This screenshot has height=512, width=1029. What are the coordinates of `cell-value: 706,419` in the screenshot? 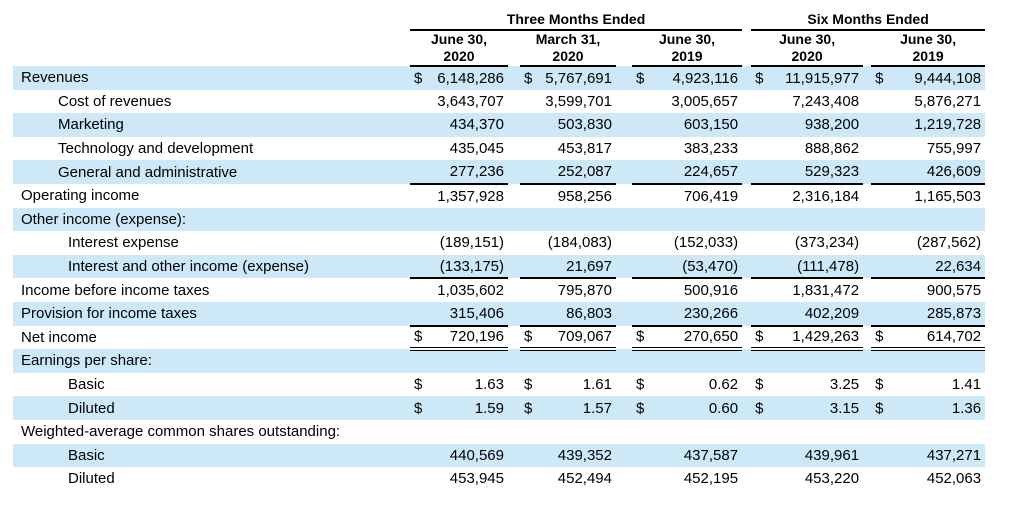 It's located at (711, 196).